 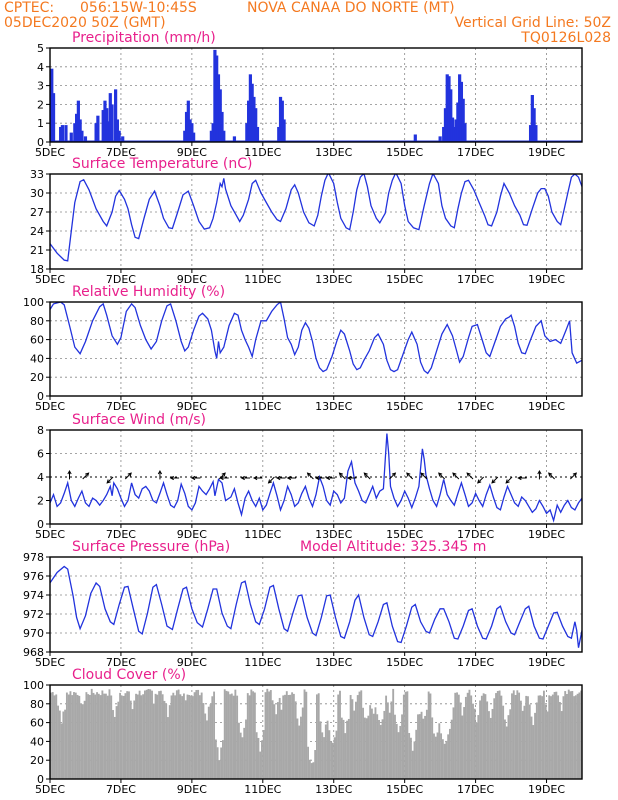 I want to click on plot-area, so click(x=316, y=338).